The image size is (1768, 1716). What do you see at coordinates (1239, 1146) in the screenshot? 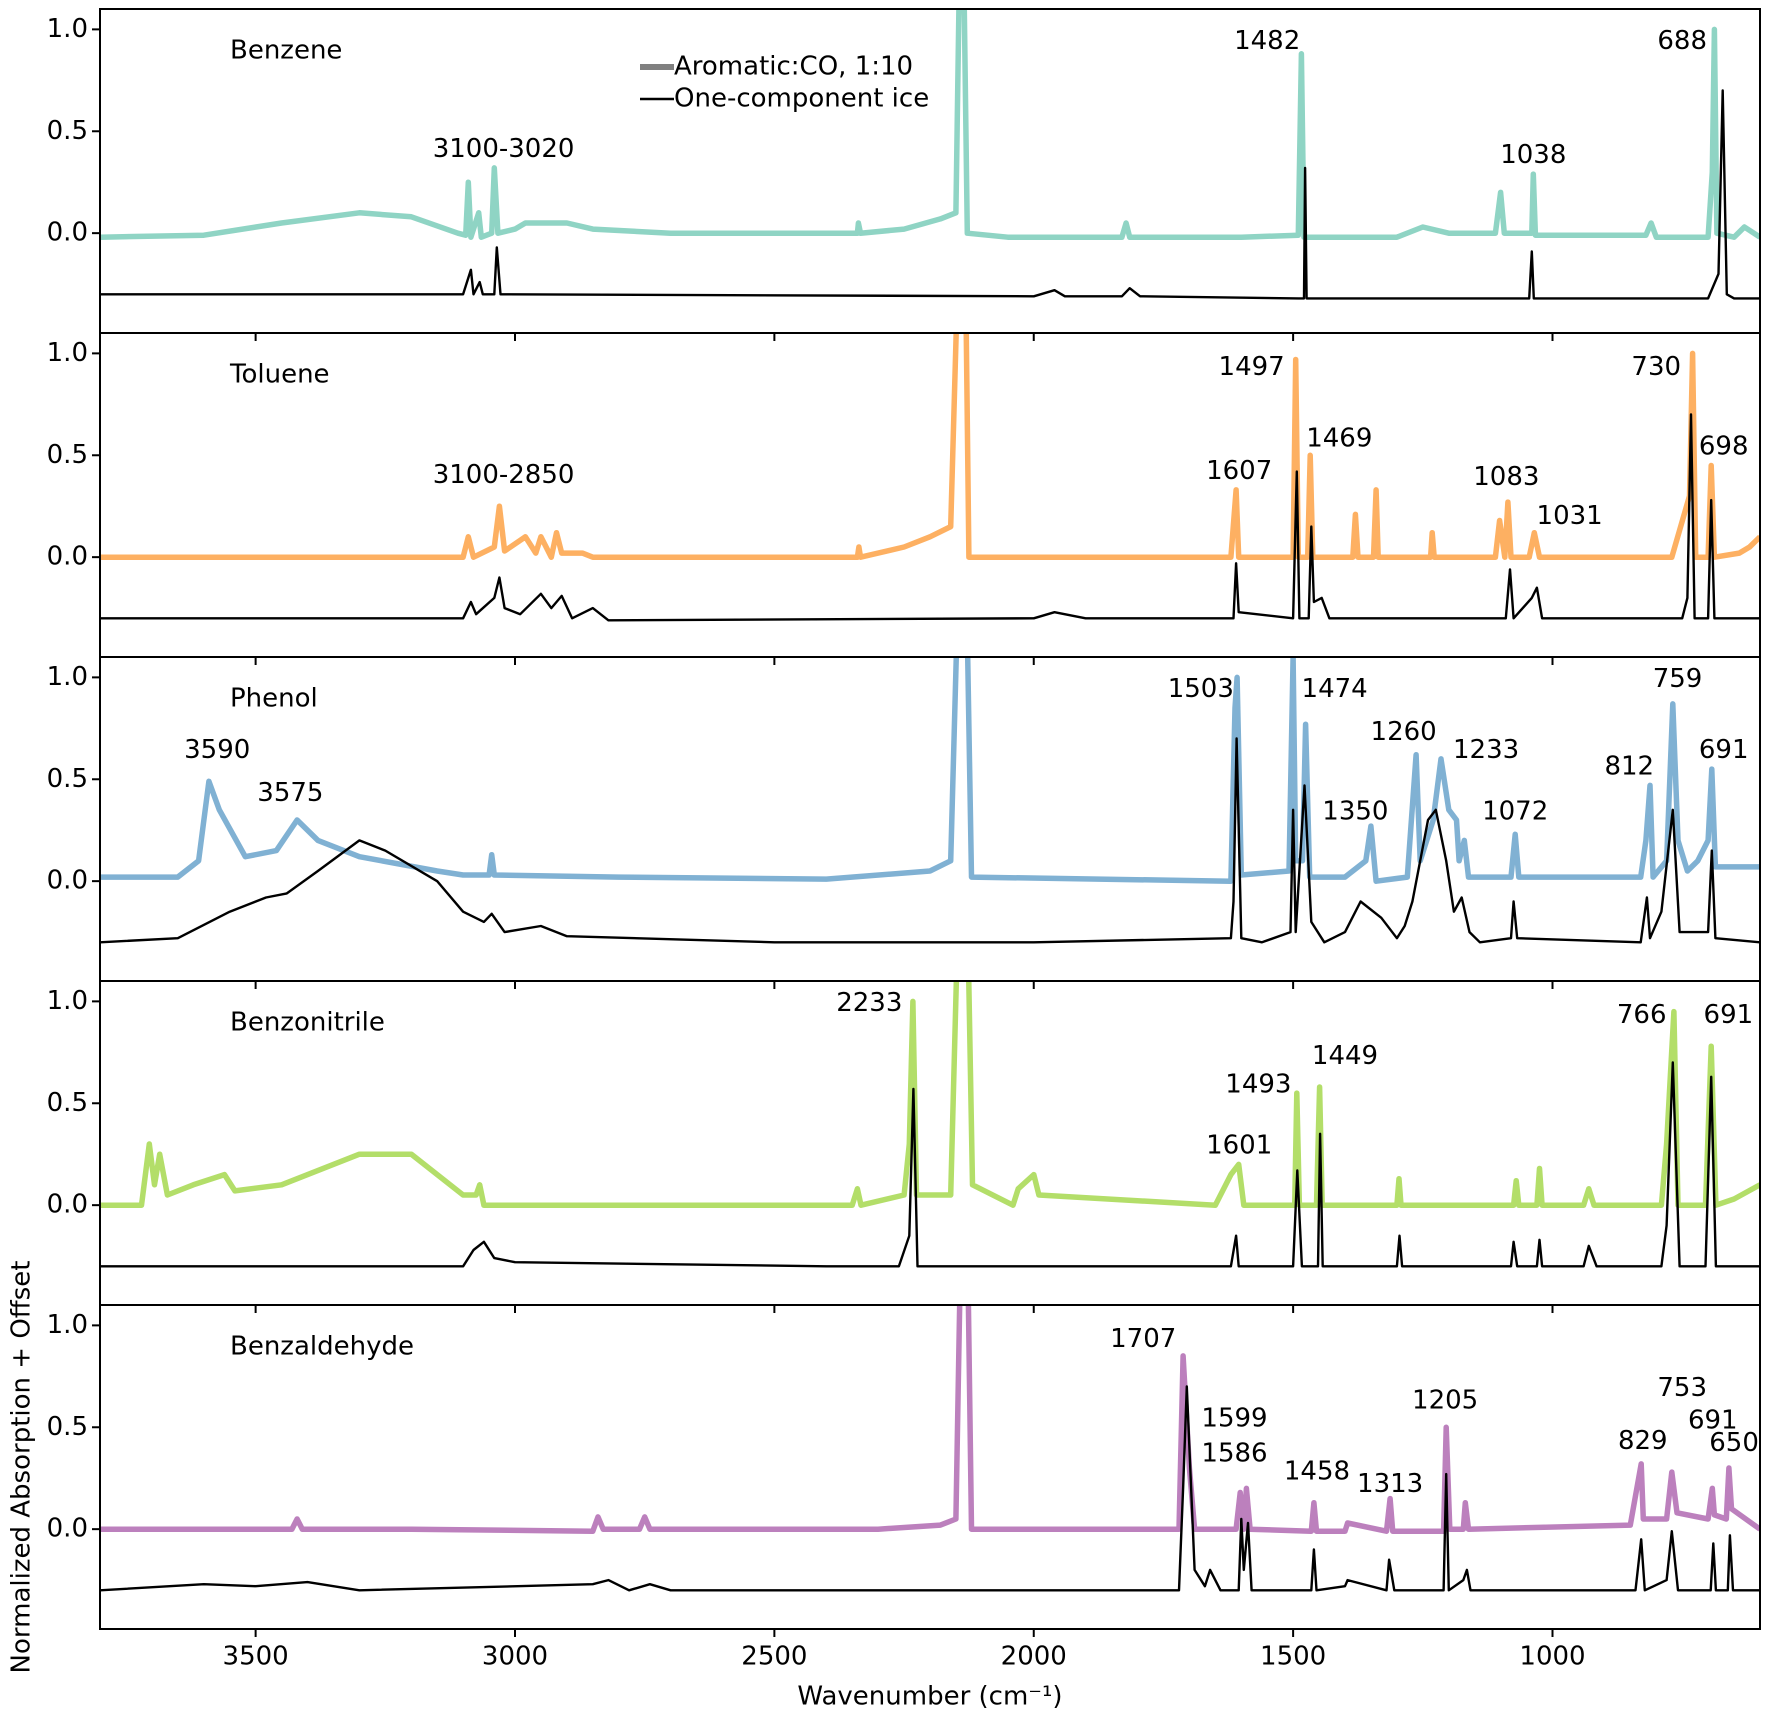
I see `peak-label: 1601` at bounding box center [1239, 1146].